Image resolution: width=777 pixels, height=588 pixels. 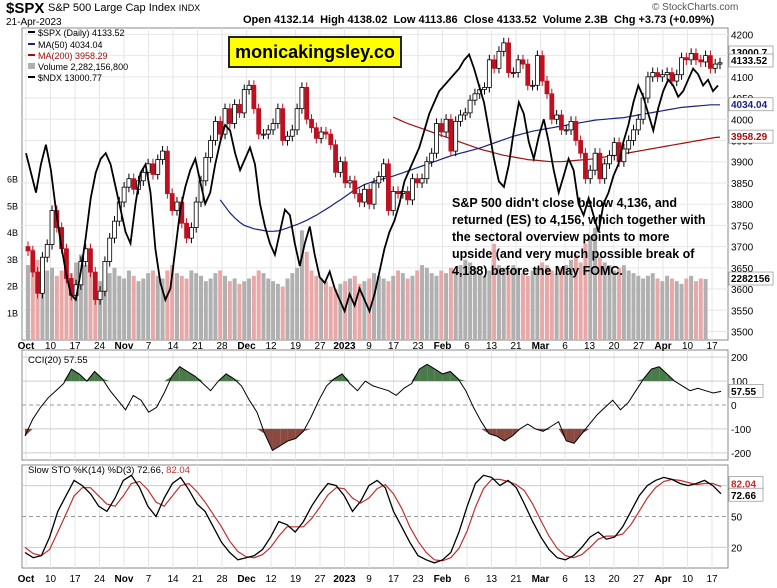 What do you see at coordinates (565, 579) in the screenshot?
I see `x-tick-label-bottom: 6` at bounding box center [565, 579].